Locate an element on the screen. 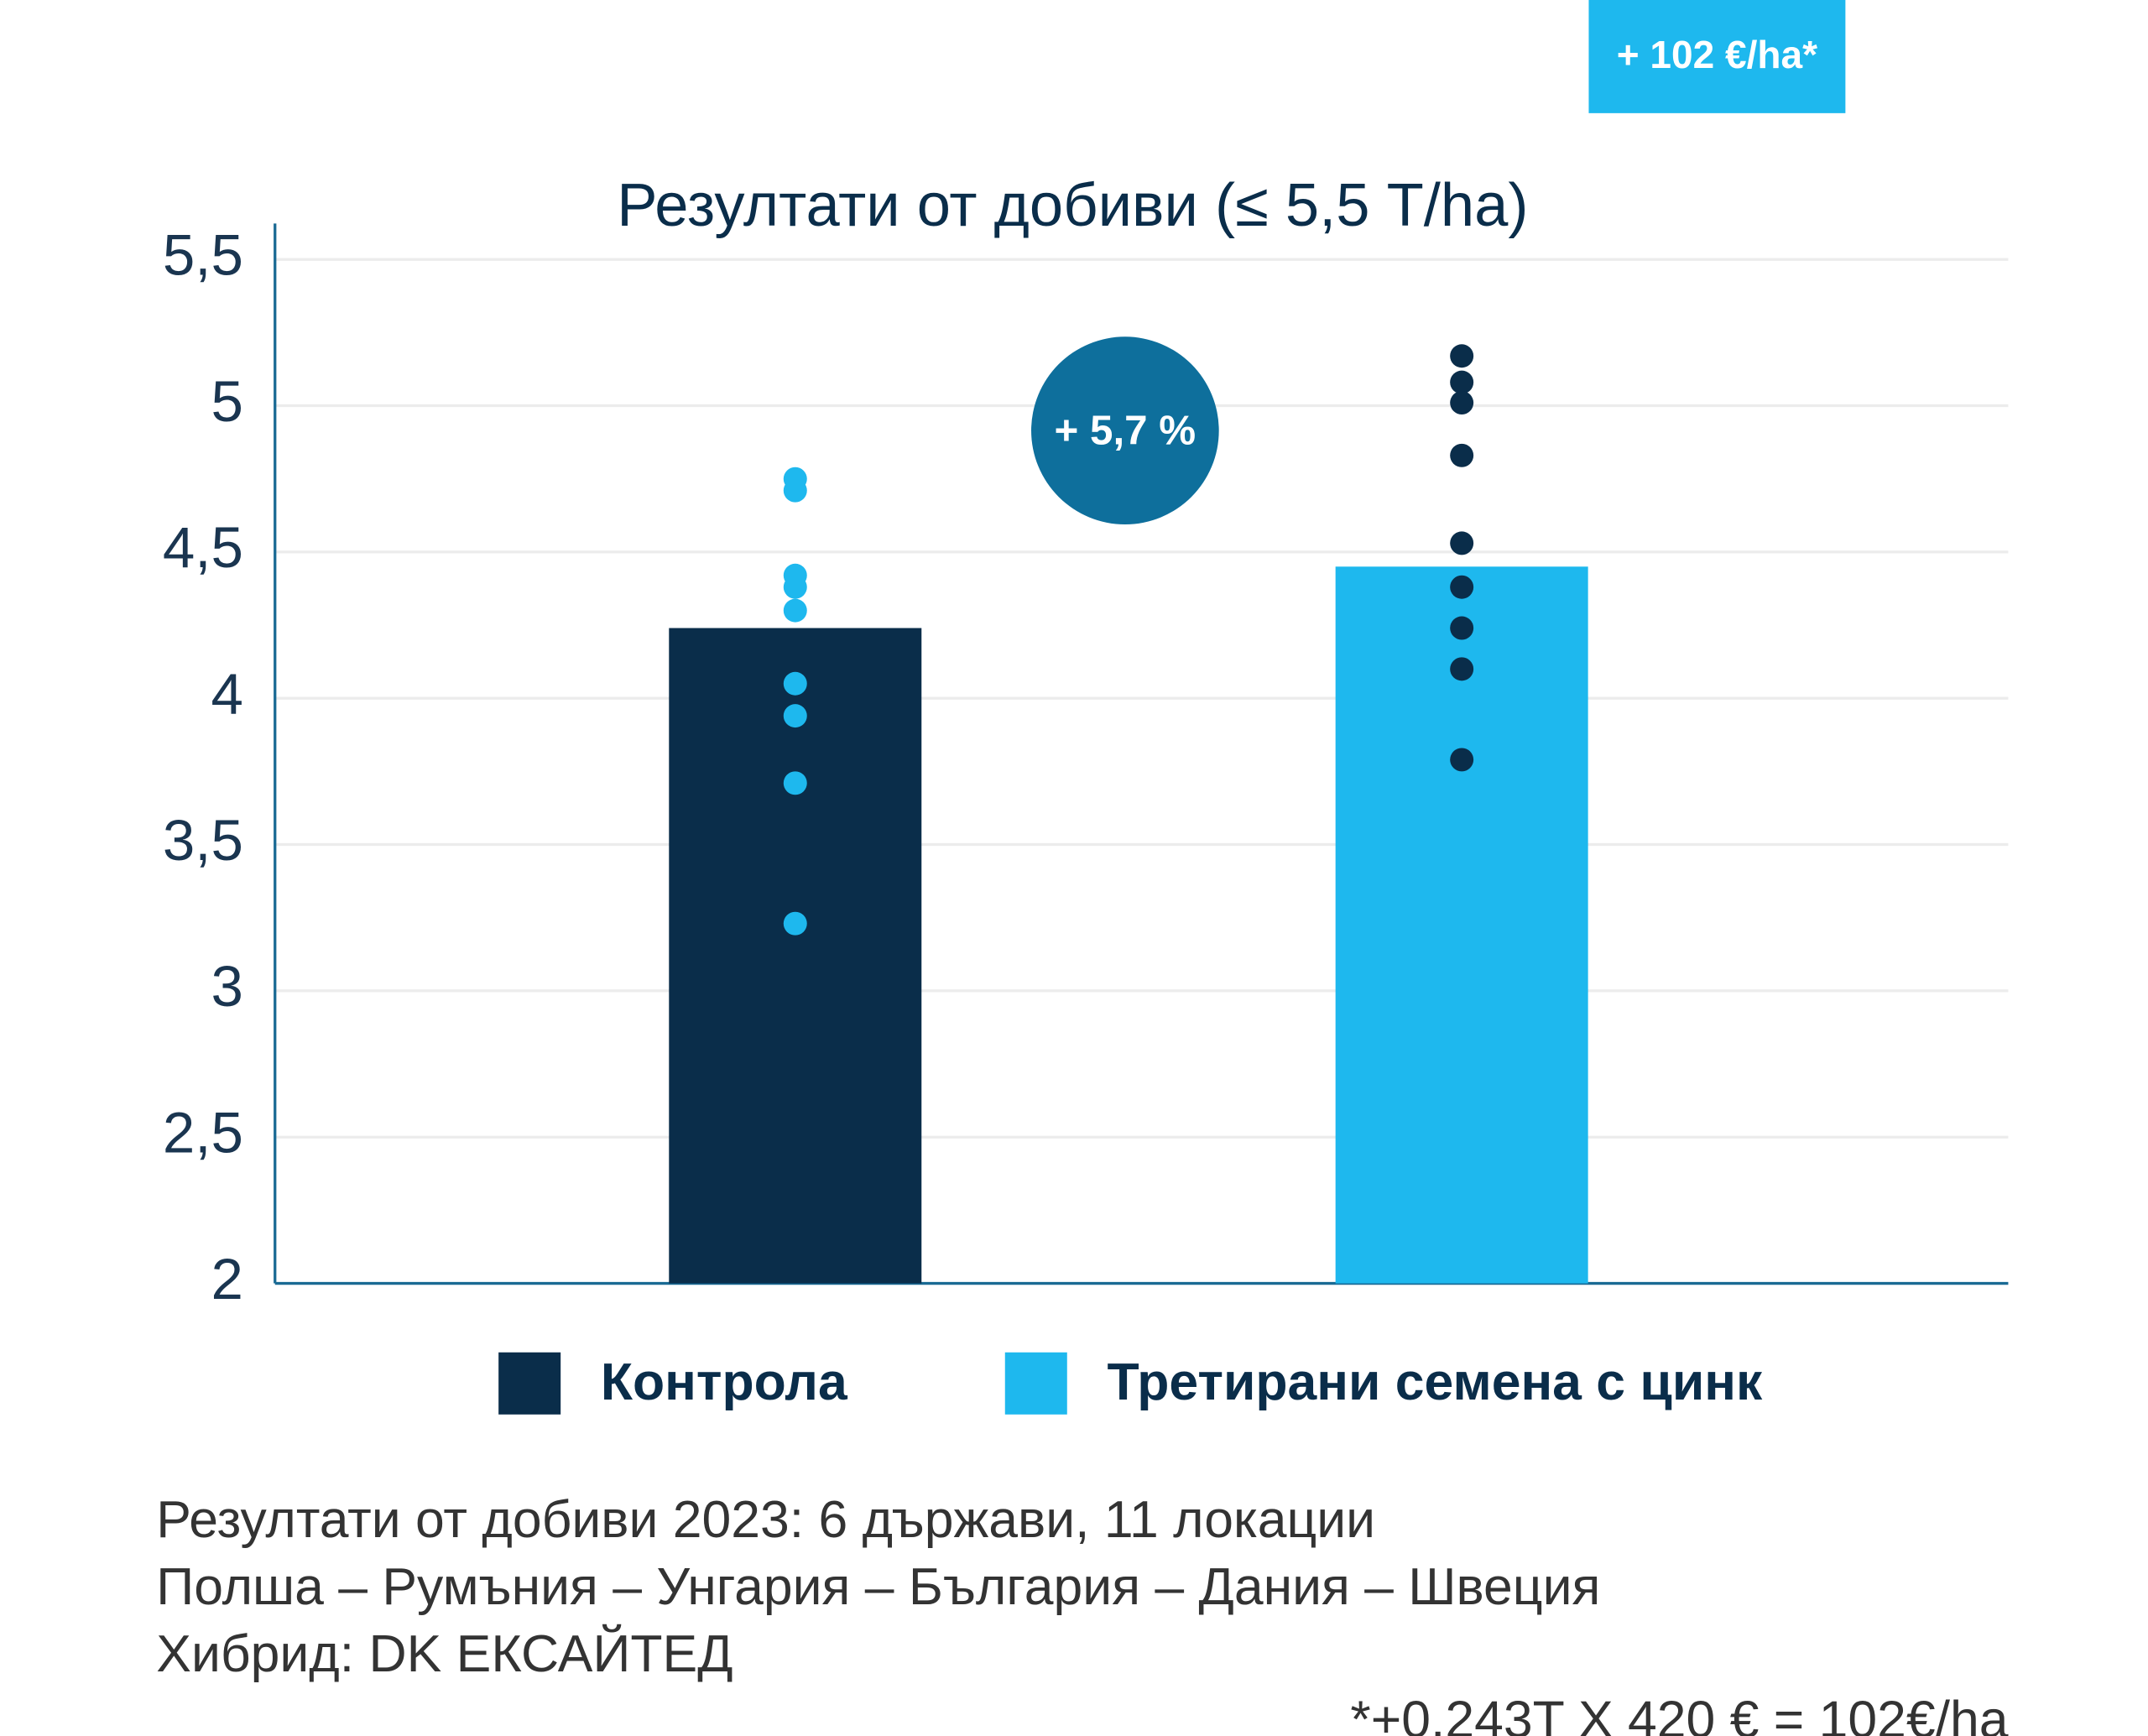  y-tick-label: 5 is located at coordinates (227, 401).